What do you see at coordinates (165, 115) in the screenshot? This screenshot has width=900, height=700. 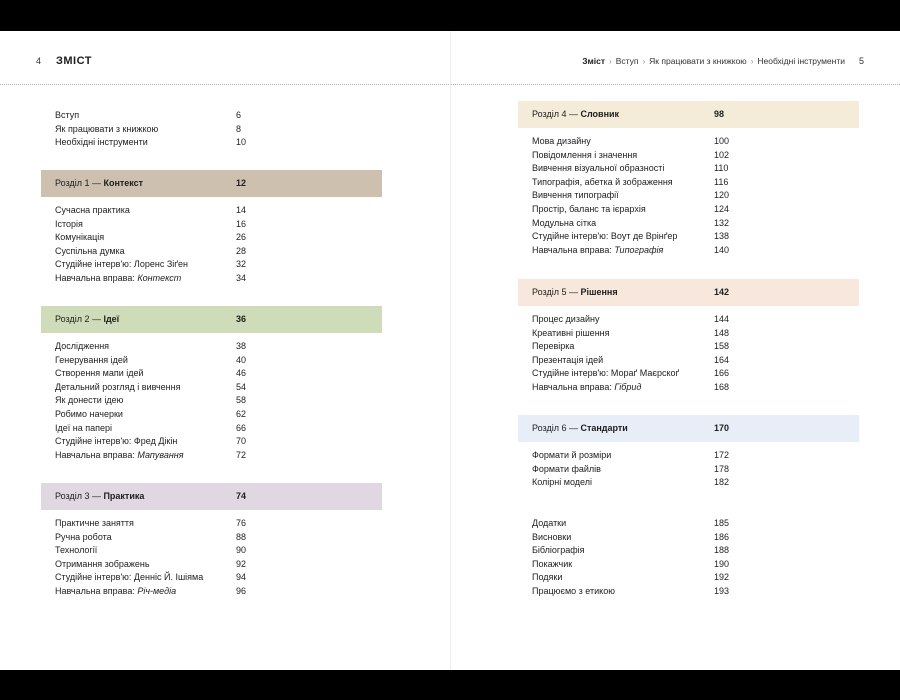 I see `toc-entry: Вступ 6` at bounding box center [165, 115].